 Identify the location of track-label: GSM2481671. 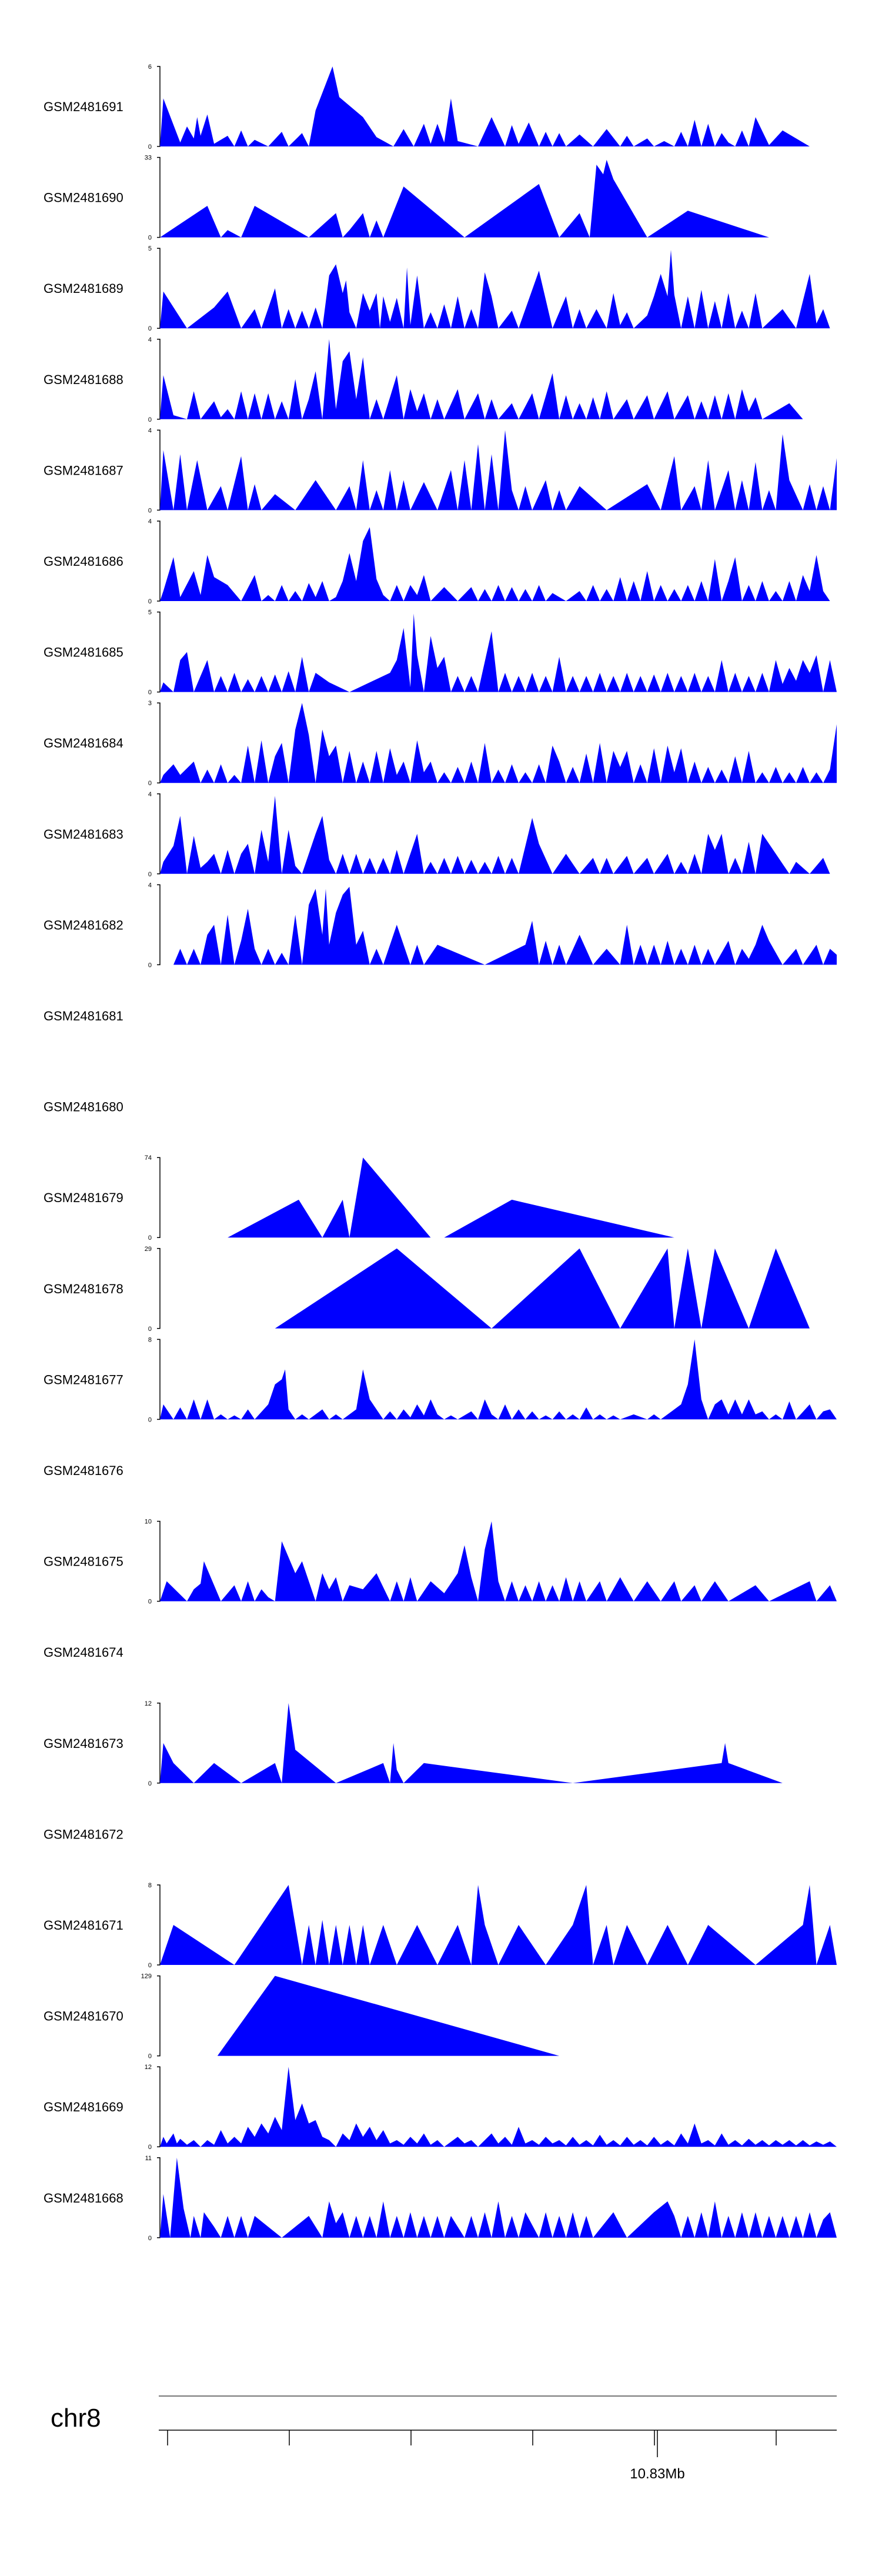
(83, 1925).